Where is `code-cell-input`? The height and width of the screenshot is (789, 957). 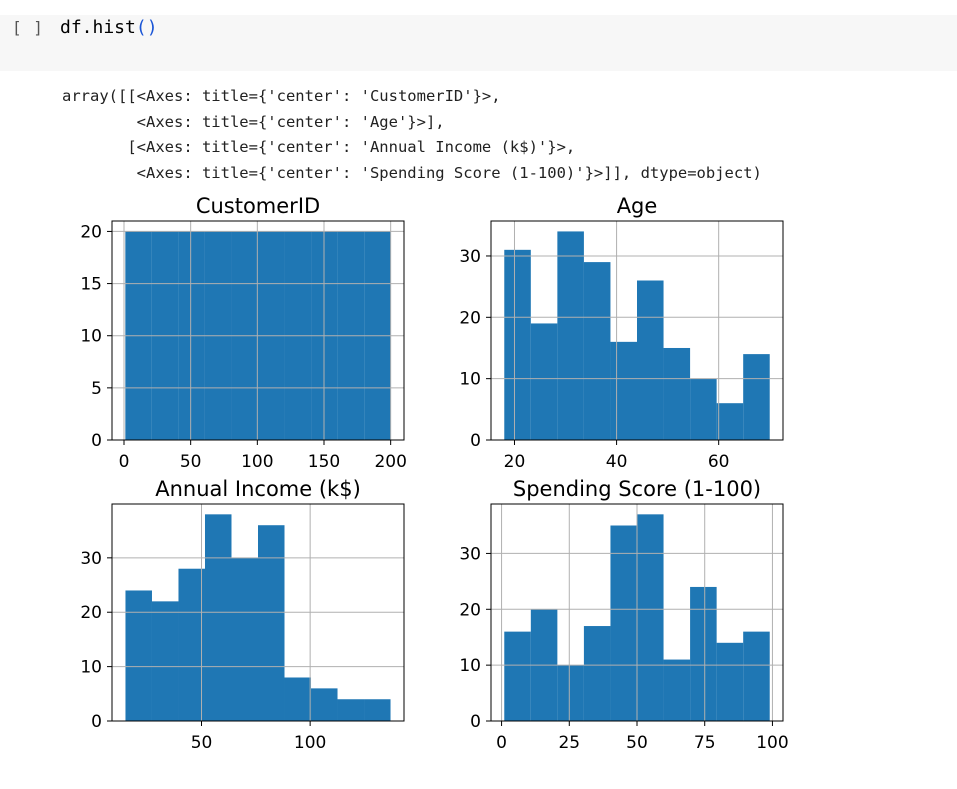 code-cell-input is located at coordinates (478, 43).